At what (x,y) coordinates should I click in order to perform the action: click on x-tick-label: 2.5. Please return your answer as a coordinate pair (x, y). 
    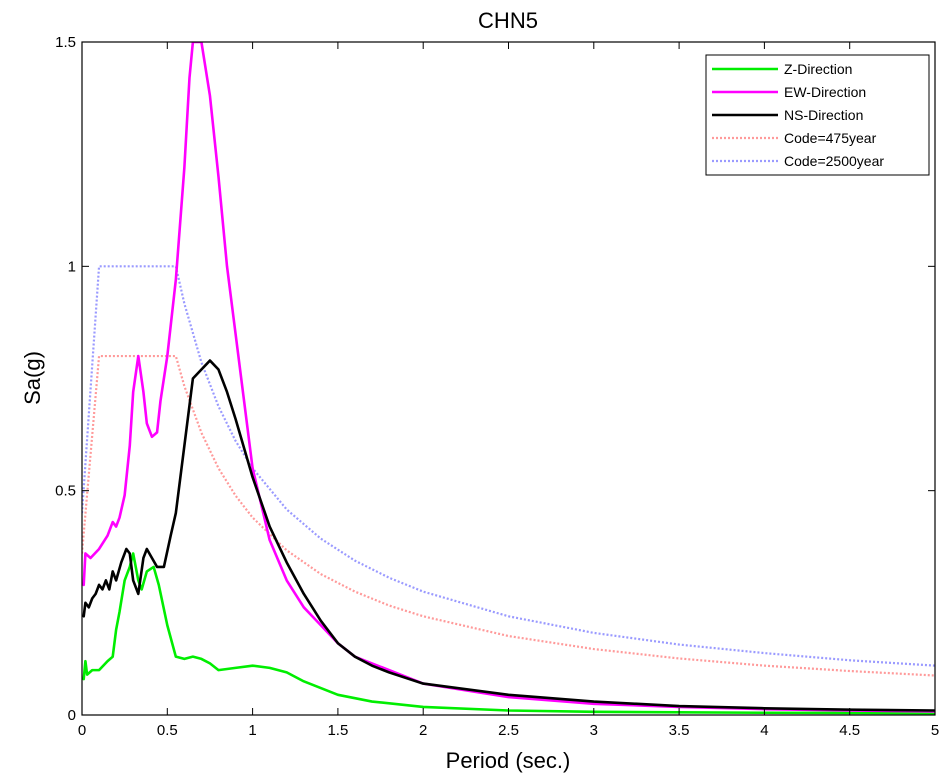
    Looking at the image, I should click on (508, 730).